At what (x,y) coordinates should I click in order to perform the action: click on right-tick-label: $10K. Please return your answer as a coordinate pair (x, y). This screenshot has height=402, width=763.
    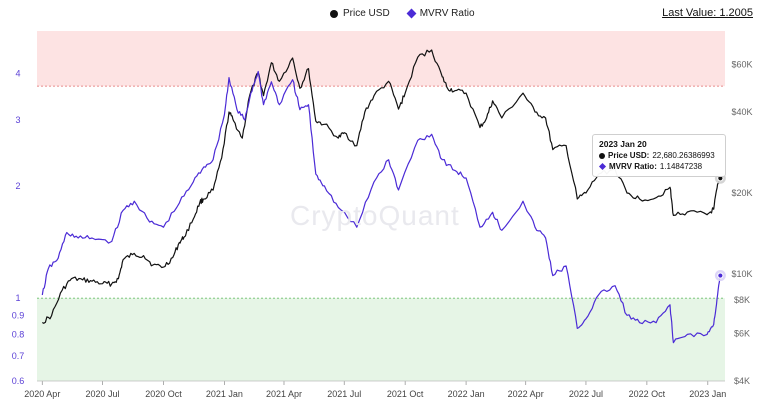
    Looking at the image, I should click on (741, 274).